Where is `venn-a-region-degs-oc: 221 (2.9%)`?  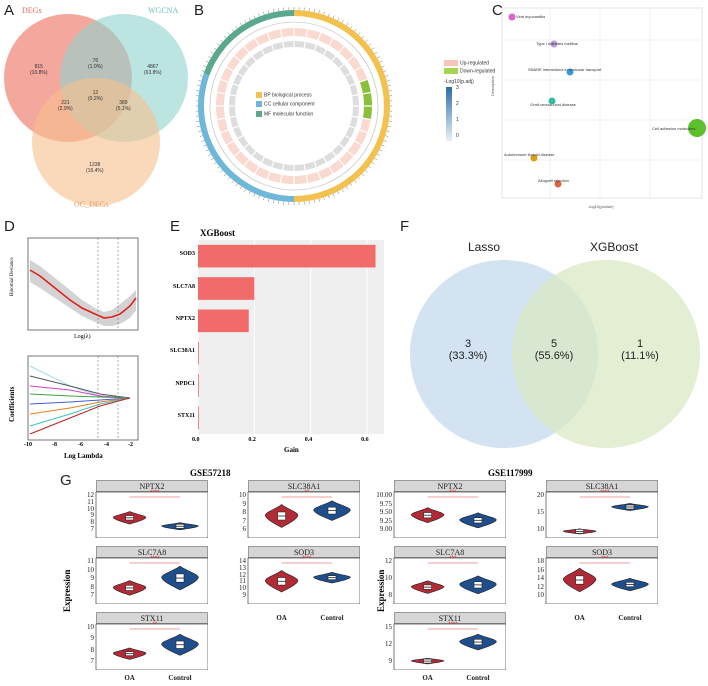 venn-a-region-degs-oc: 221 (2.9%) is located at coordinates (65, 106).